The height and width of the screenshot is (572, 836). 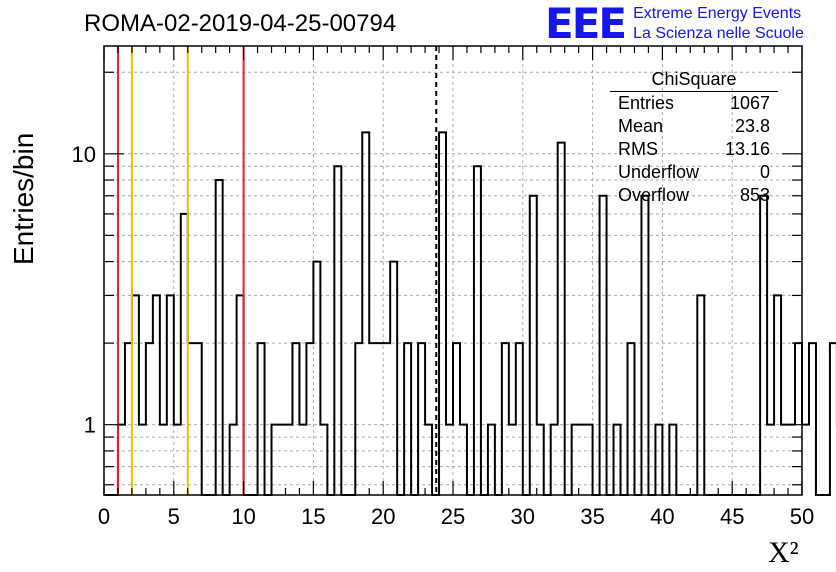 What do you see at coordinates (764, 172) in the screenshot?
I see `stats-value: 0` at bounding box center [764, 172].